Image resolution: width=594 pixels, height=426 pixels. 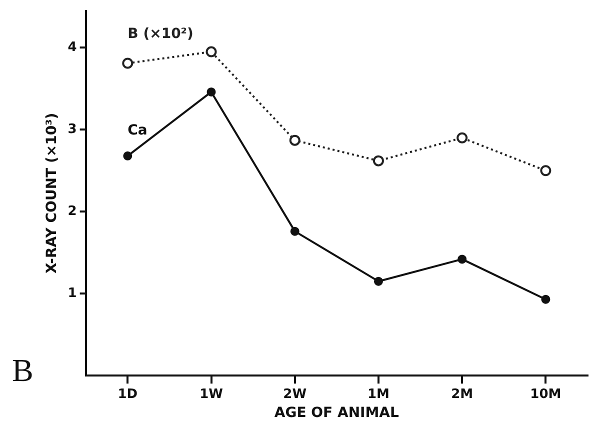 What do you see at coordinates (161, 34) in the screenshot?
I see `series-label: B (×10²)` at bounding box center [161, 34].